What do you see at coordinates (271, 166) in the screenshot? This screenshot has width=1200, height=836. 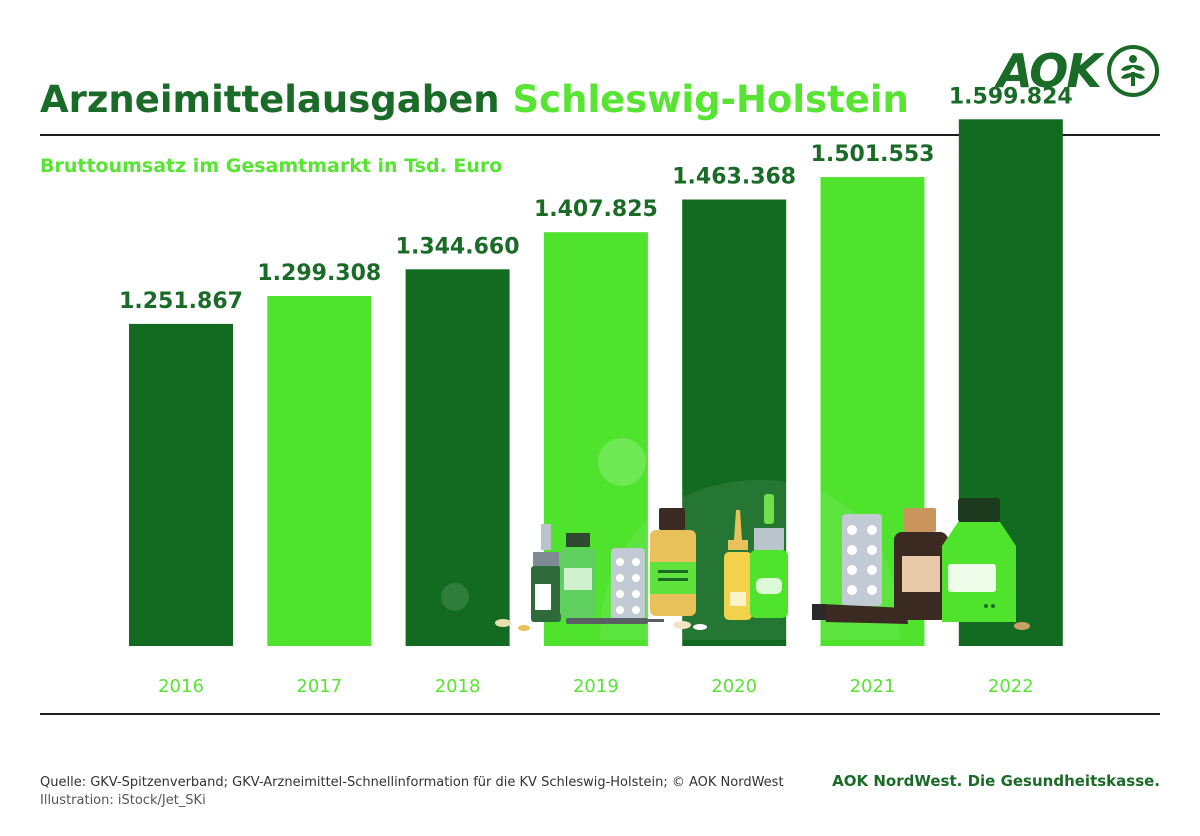 I see `chart-subtitle: Bruttoumsatz im Gesamtmarkt in Tsd. Euro` at bounding box center [271, 166].